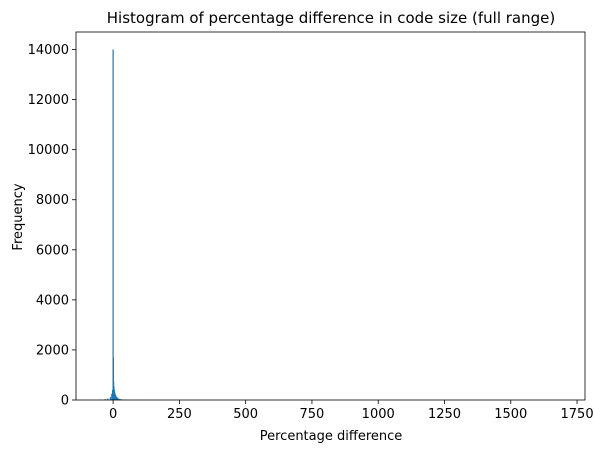 This screenshot has width=594, height=453. I want to click on x-tick-label-0: 0, so click(113, 414).